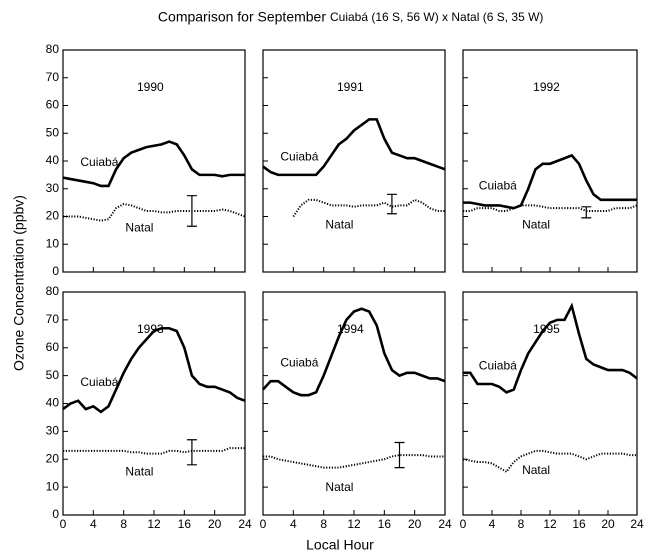  Describe the element at coordinates (150, 87) in the screenshot. I see `panel-title: 1990` at that location.